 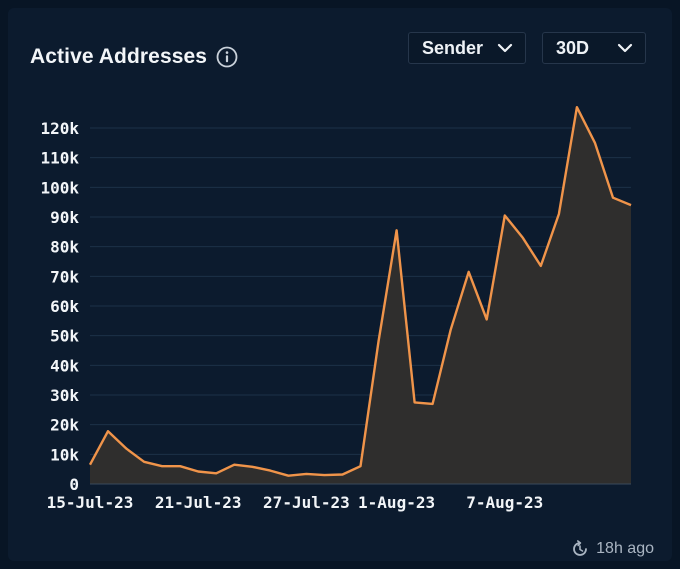 I want to click on y-tick-label: 100k, so click(x=59, y=187).